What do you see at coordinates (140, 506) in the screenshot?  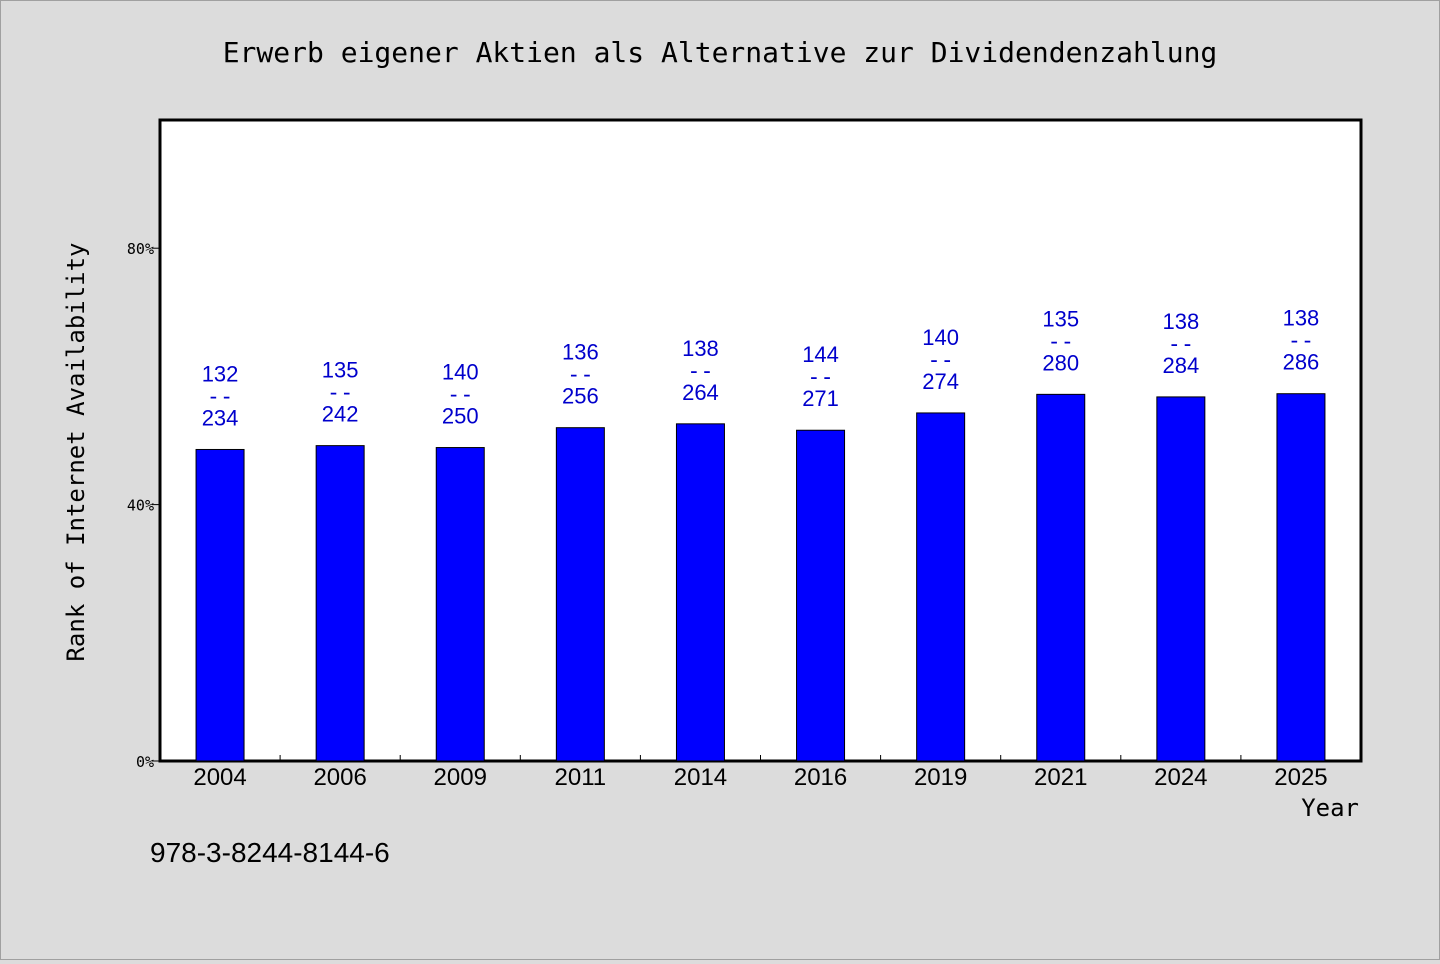 I see `y-tick-label-40: 40%` at bounding box center [140, 506].